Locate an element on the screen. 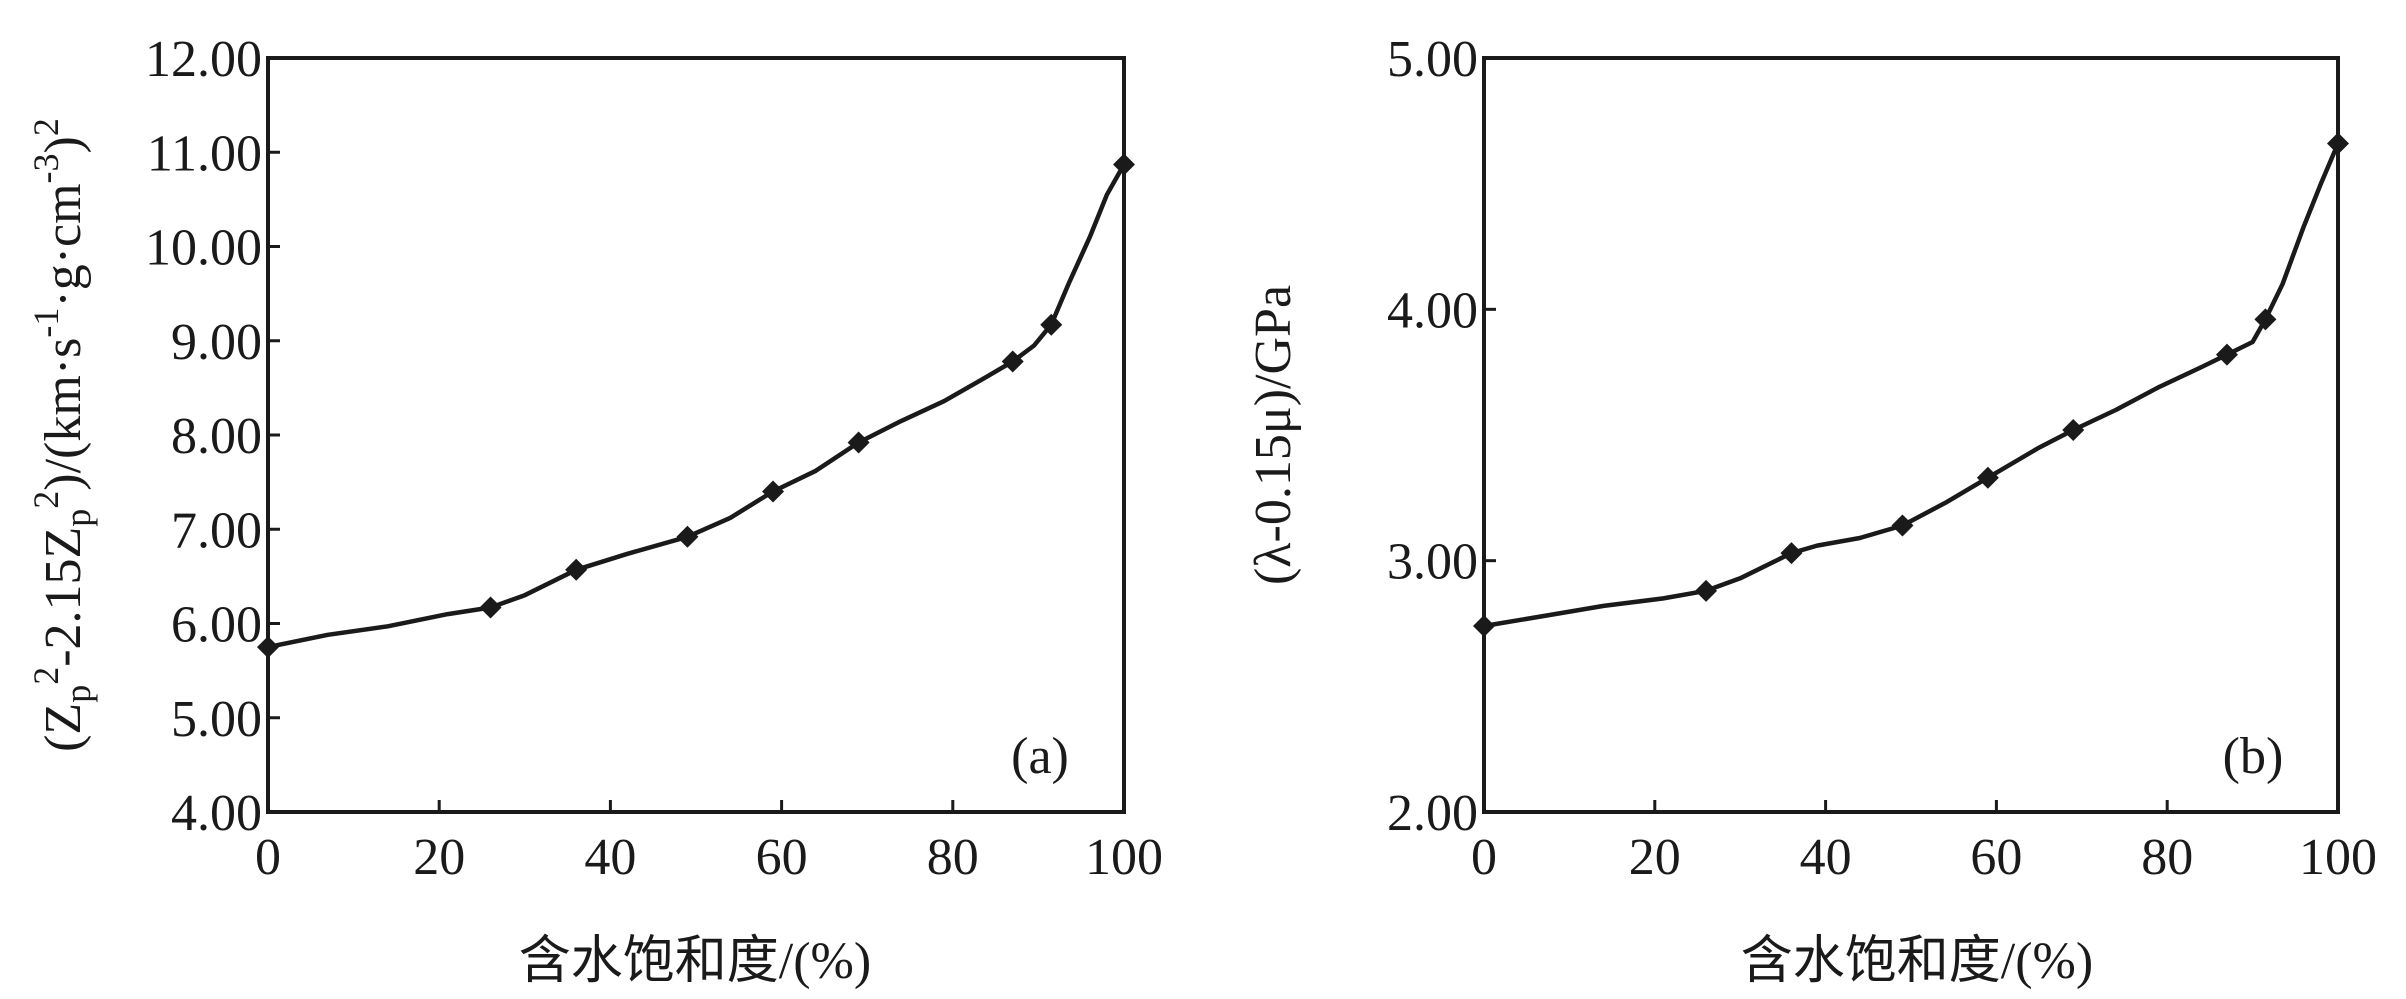  panel-a-y-tick-label: 5.00 is located at coordinates (216, 719).